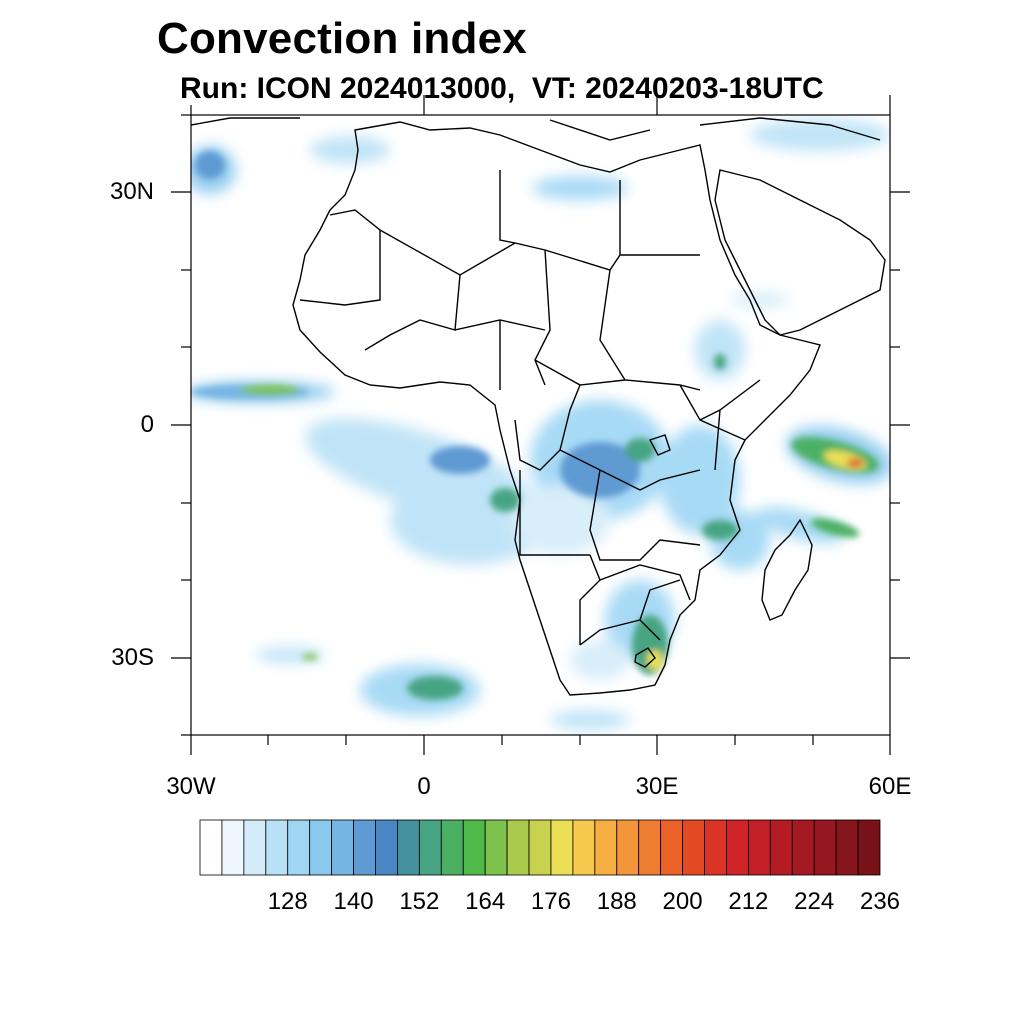 This screenshot has height=1024, width=1024. I want to click on colorbar, so click(540, 847).